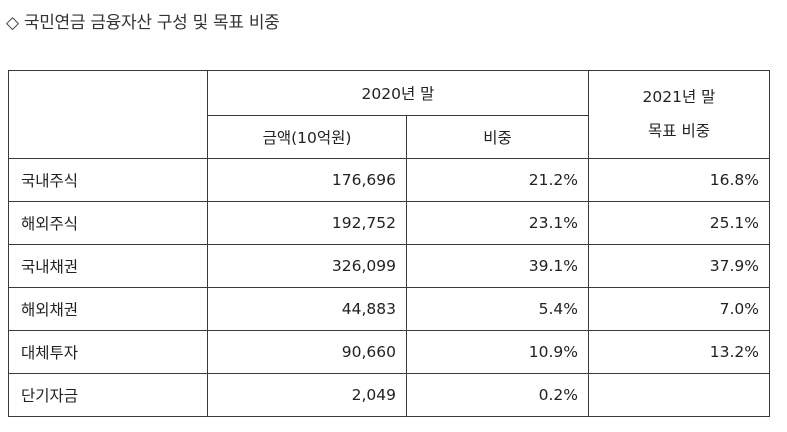 This screenshot has height=432, width=787. I want to click on row-name: 단기자금, so click(108, 395).